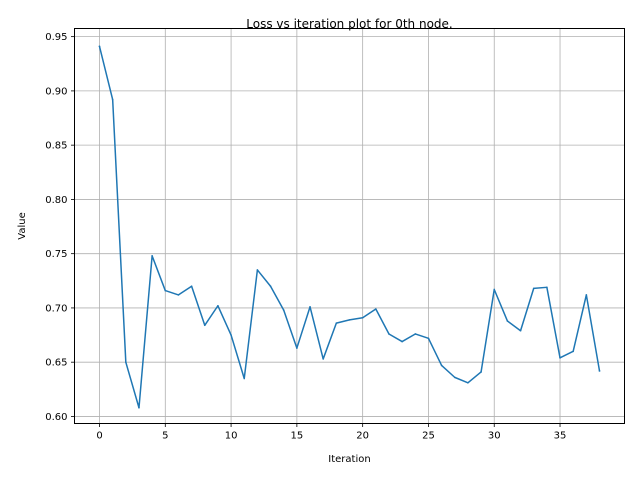 The height and width of the screenshot is (480, 640). Describe the element at coordinates (60, 227) in the screenshot. I see `y-axis-ticks: 0.60 0.65 0.70 0.75 0.80 0.85 0.90 0.95` at that location.